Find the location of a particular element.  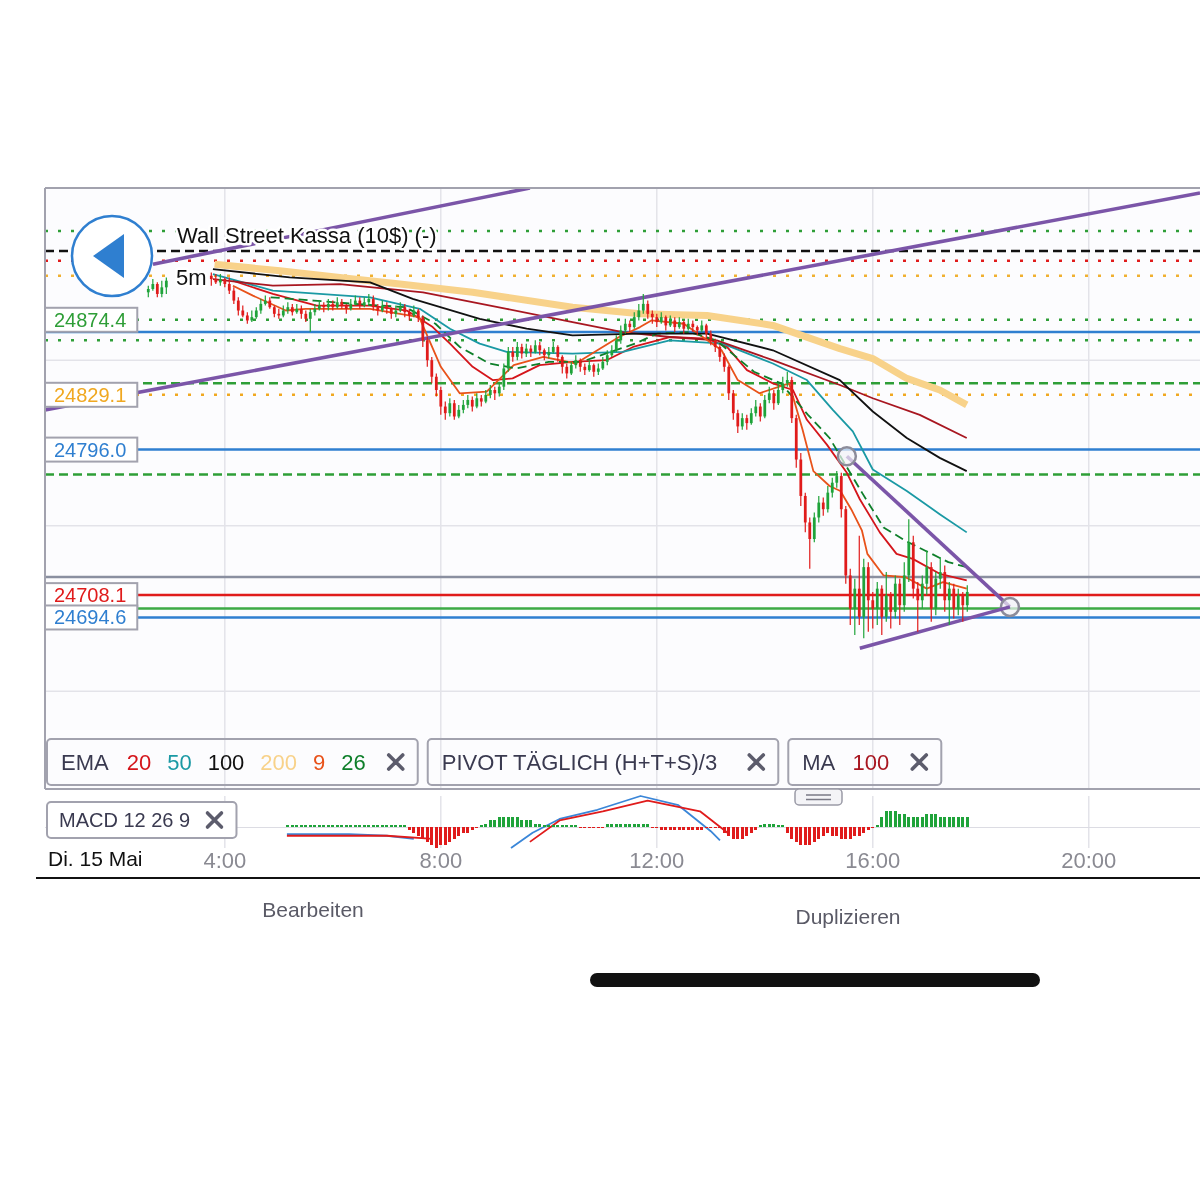

x-tick-label: 20:00 is located at coordinates (1089, 860).